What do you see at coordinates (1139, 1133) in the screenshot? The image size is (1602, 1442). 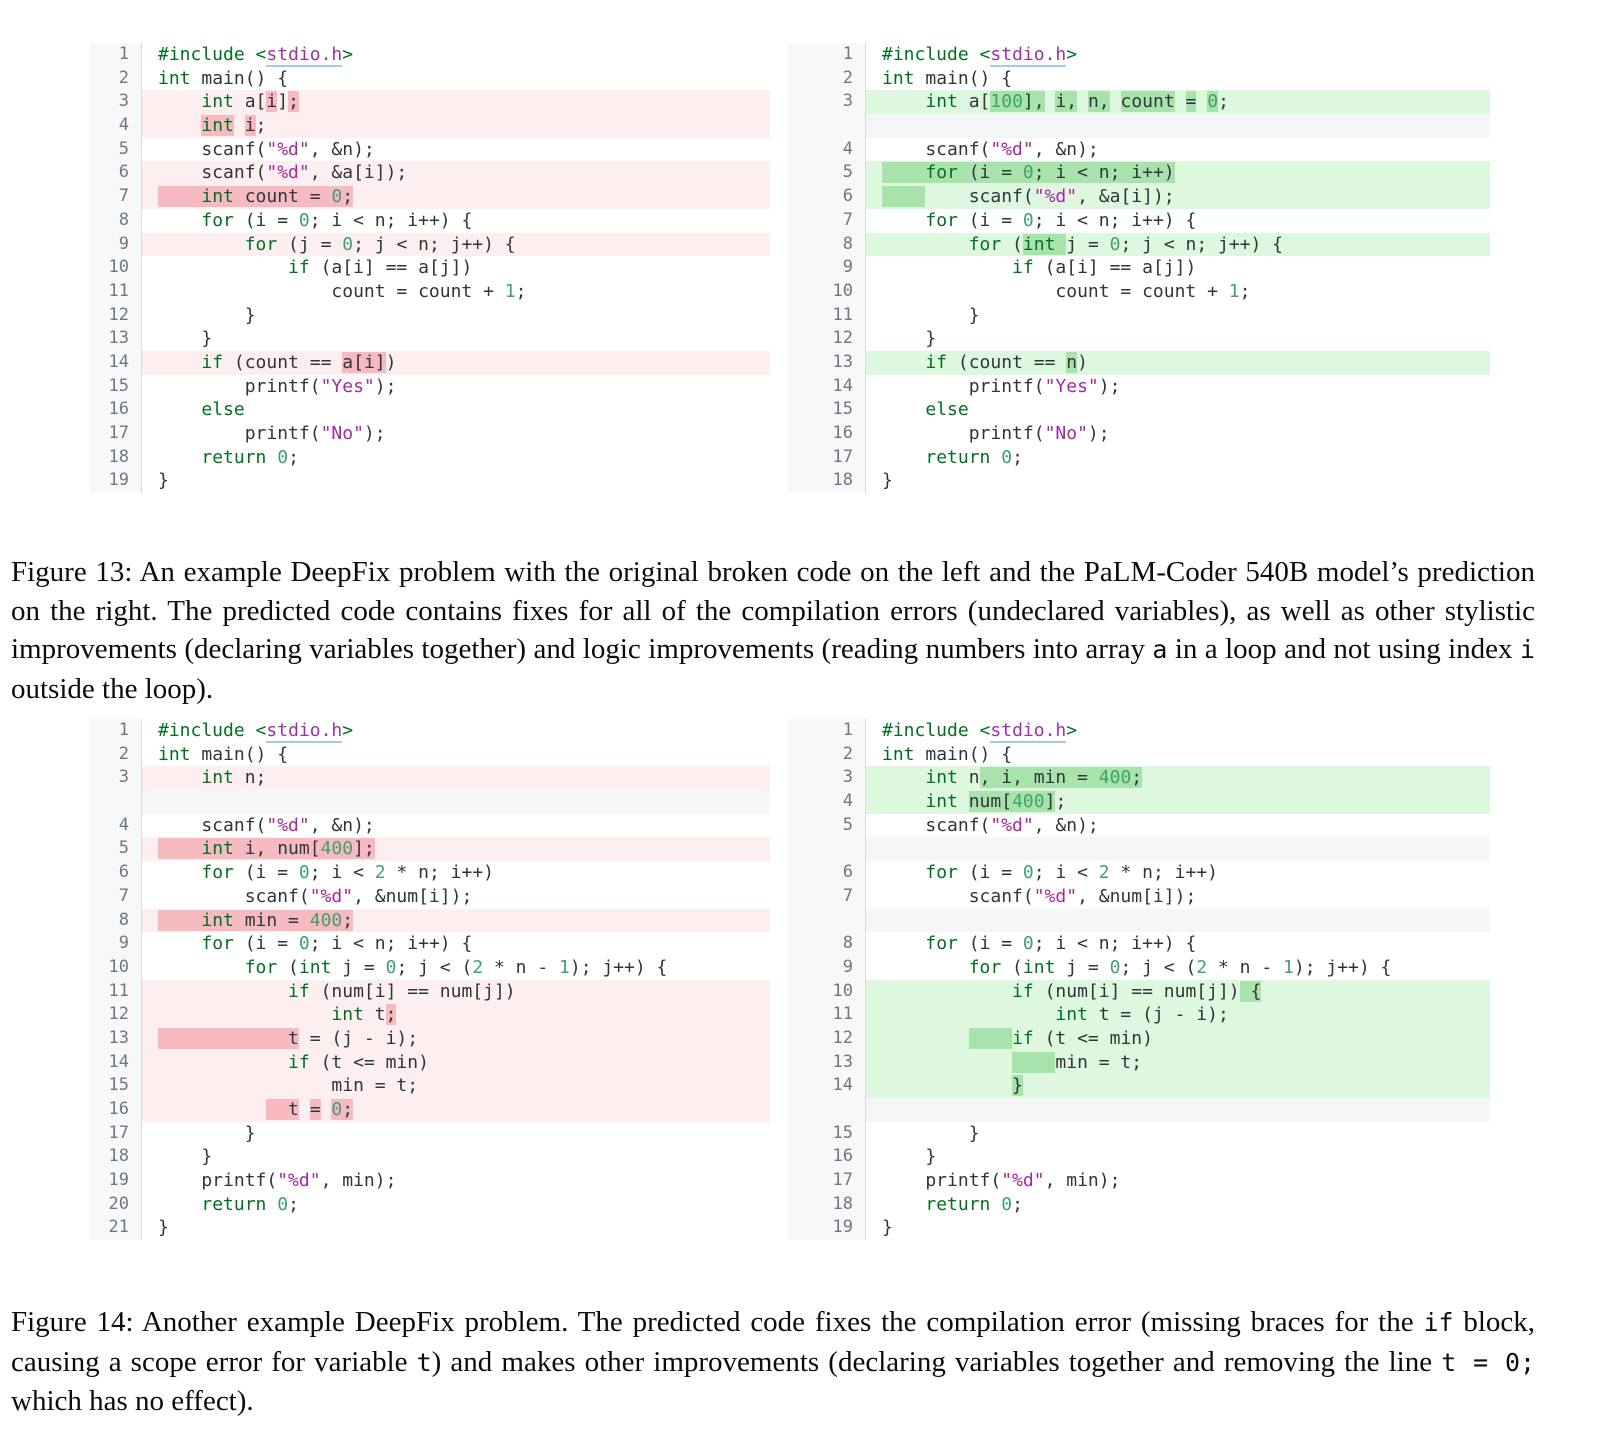 I see `code-line: 15 }` at bounding box center [1139, 1133].